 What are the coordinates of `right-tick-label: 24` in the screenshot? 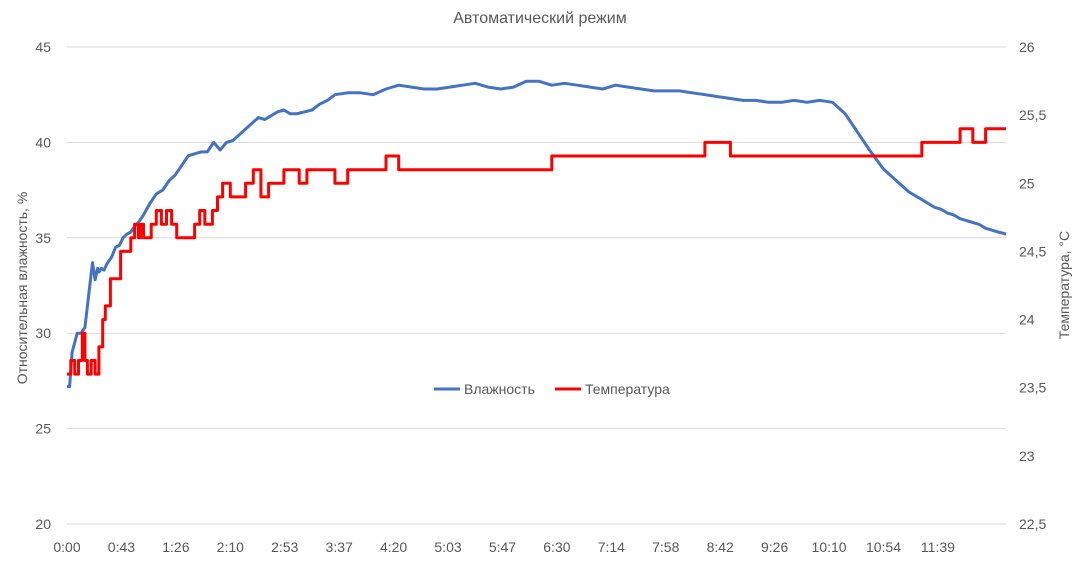 It's located at (1027, 320).